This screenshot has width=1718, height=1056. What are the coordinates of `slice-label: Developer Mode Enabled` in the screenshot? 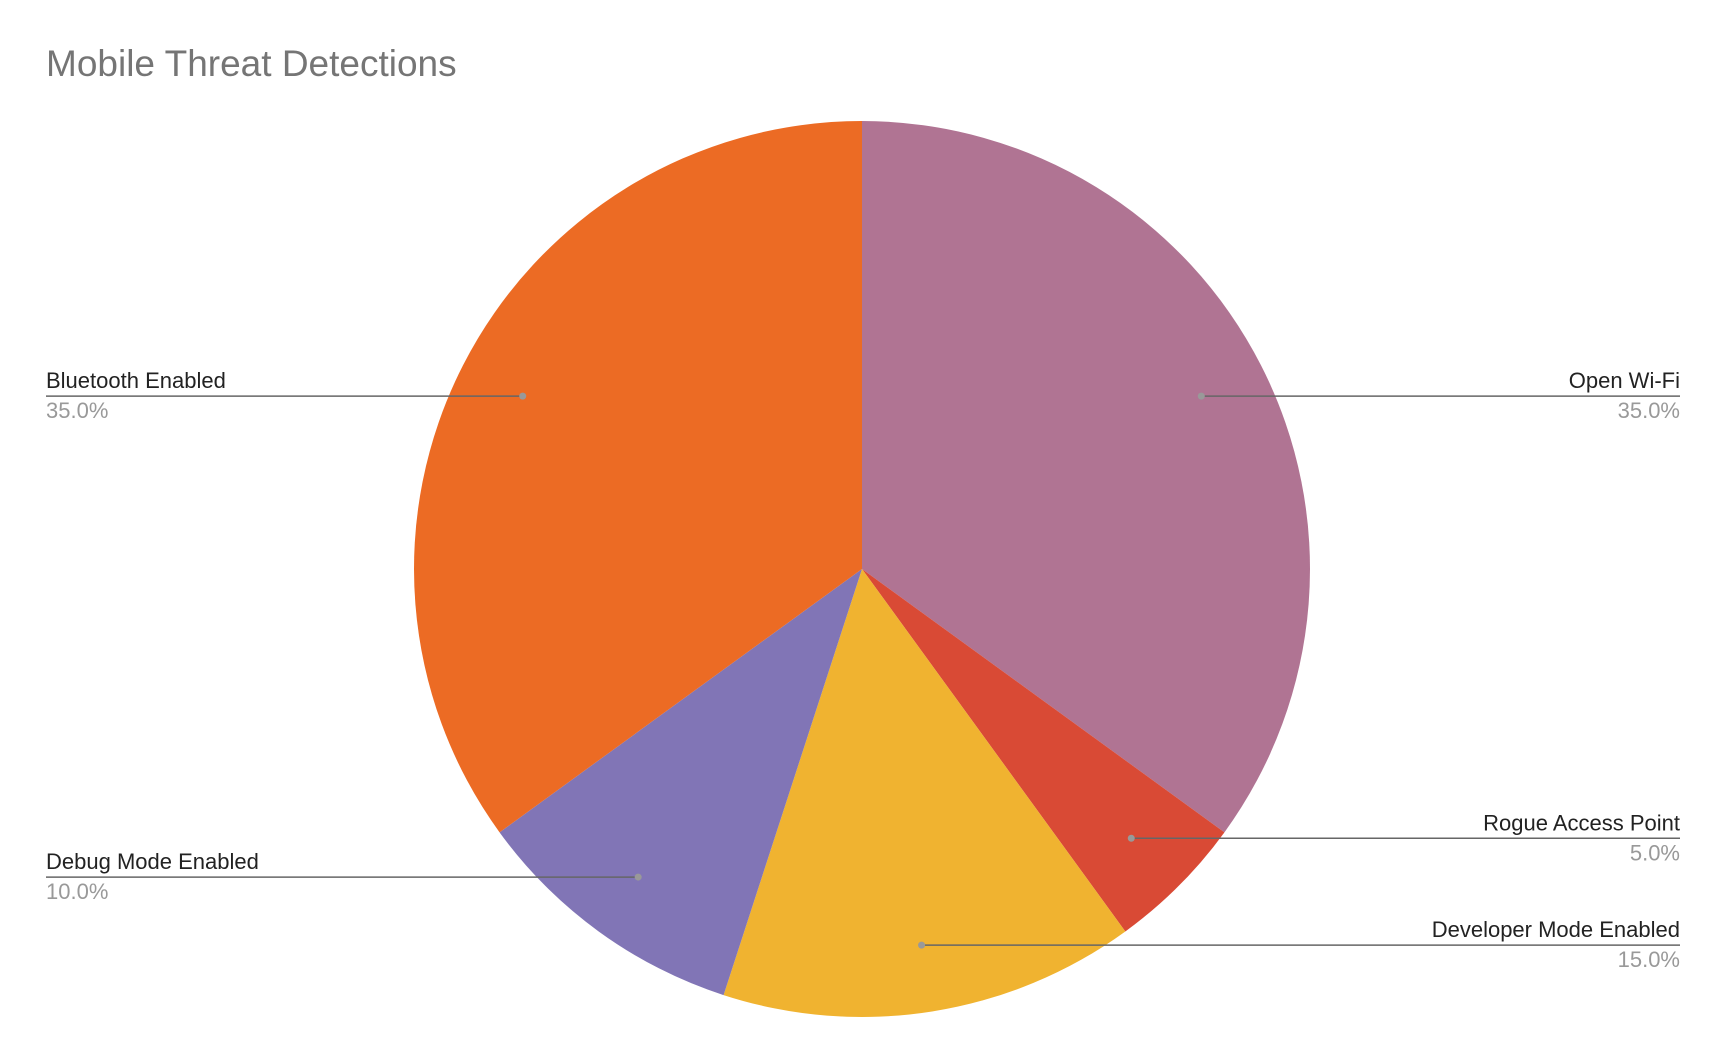 It's located at (1556, 929).